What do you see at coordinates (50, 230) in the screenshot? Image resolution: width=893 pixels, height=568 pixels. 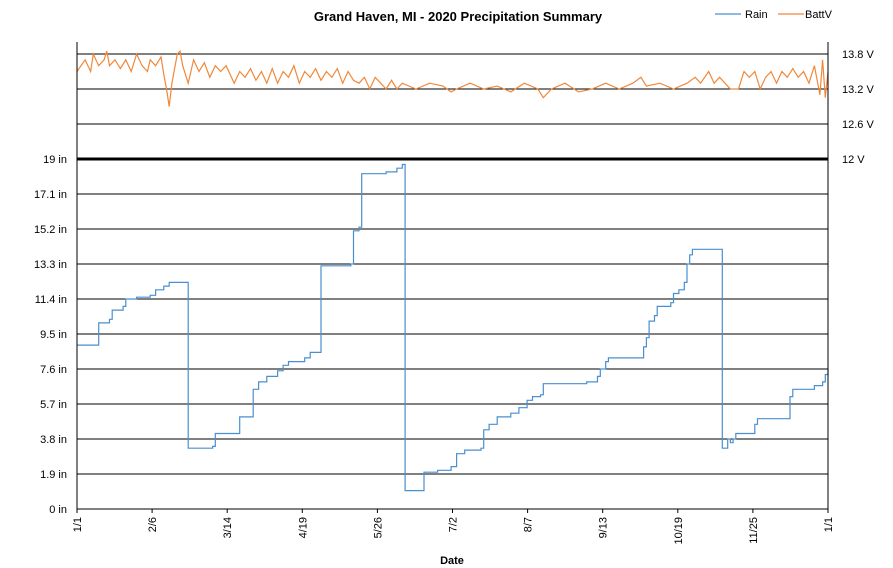 I see `left-tick-label: 15.2 in` at bounding box center [50, 230].